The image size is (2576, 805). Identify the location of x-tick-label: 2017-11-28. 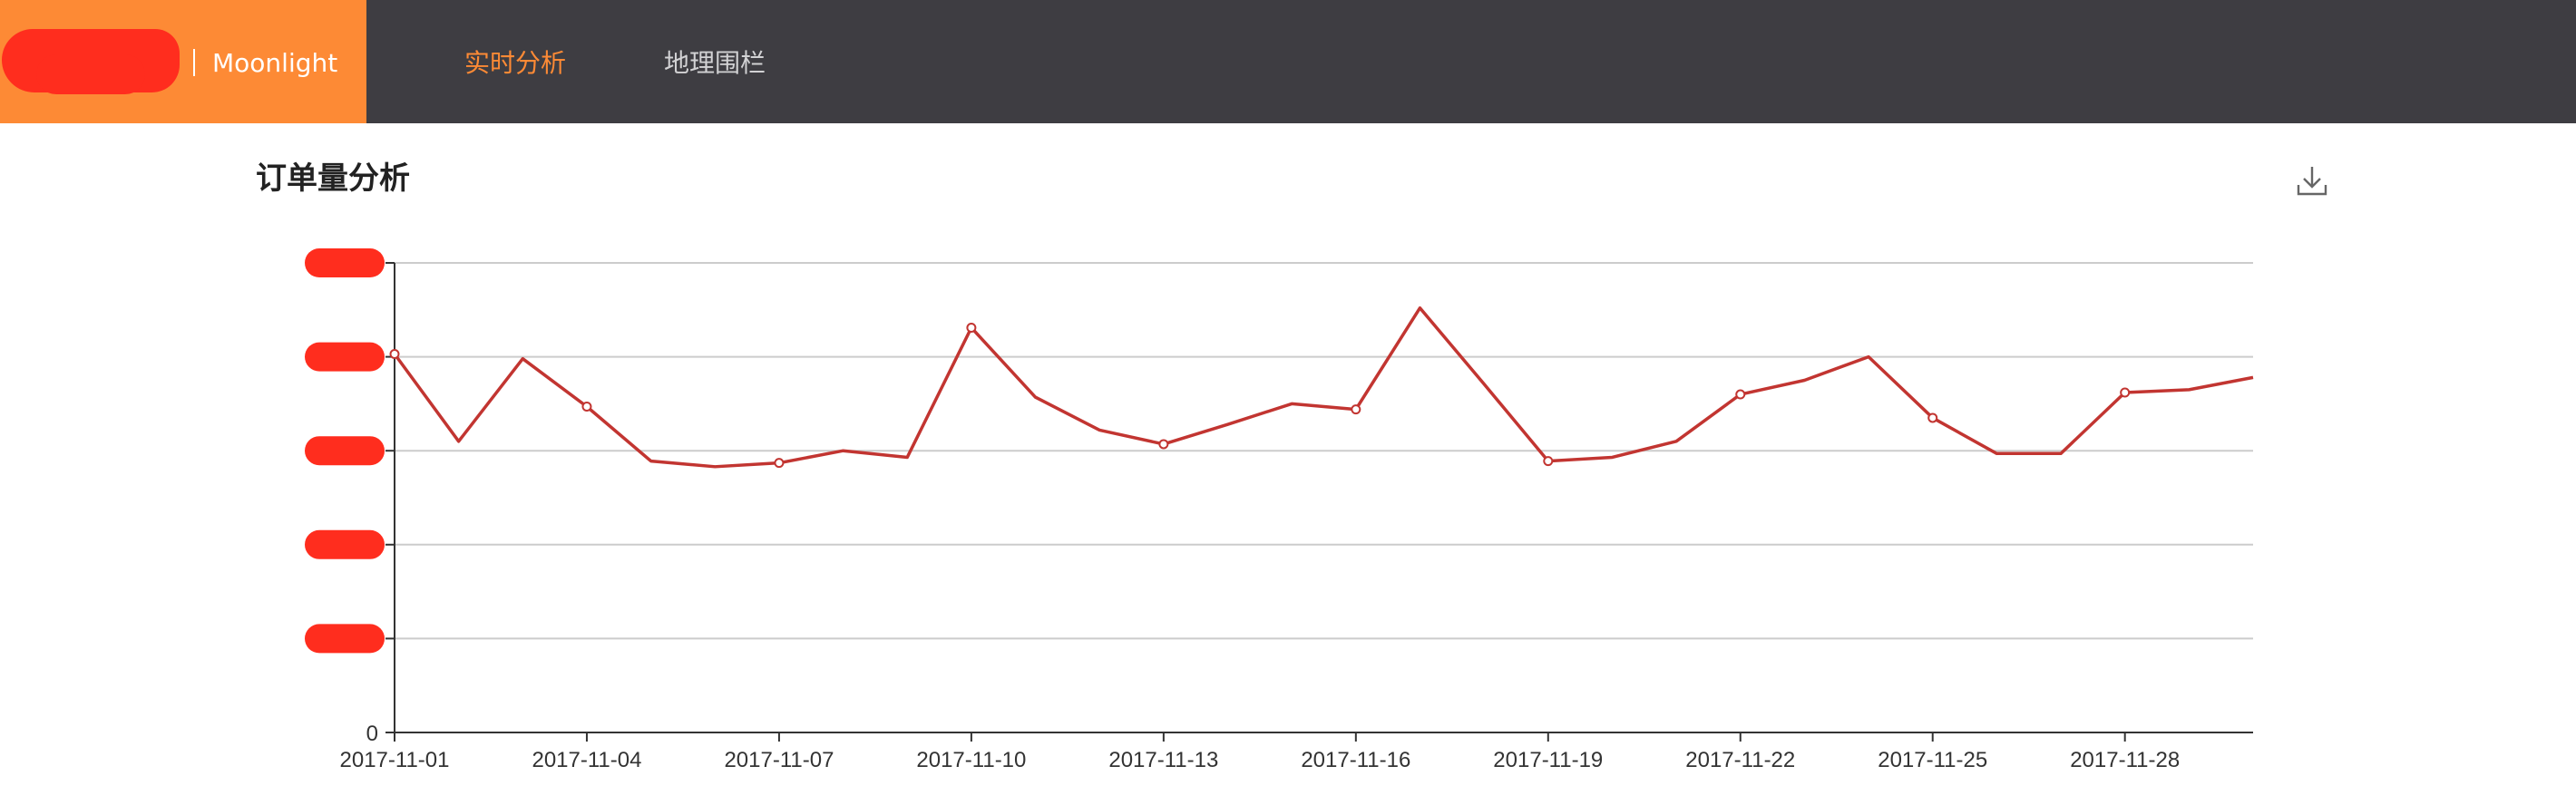
(2125, 760).